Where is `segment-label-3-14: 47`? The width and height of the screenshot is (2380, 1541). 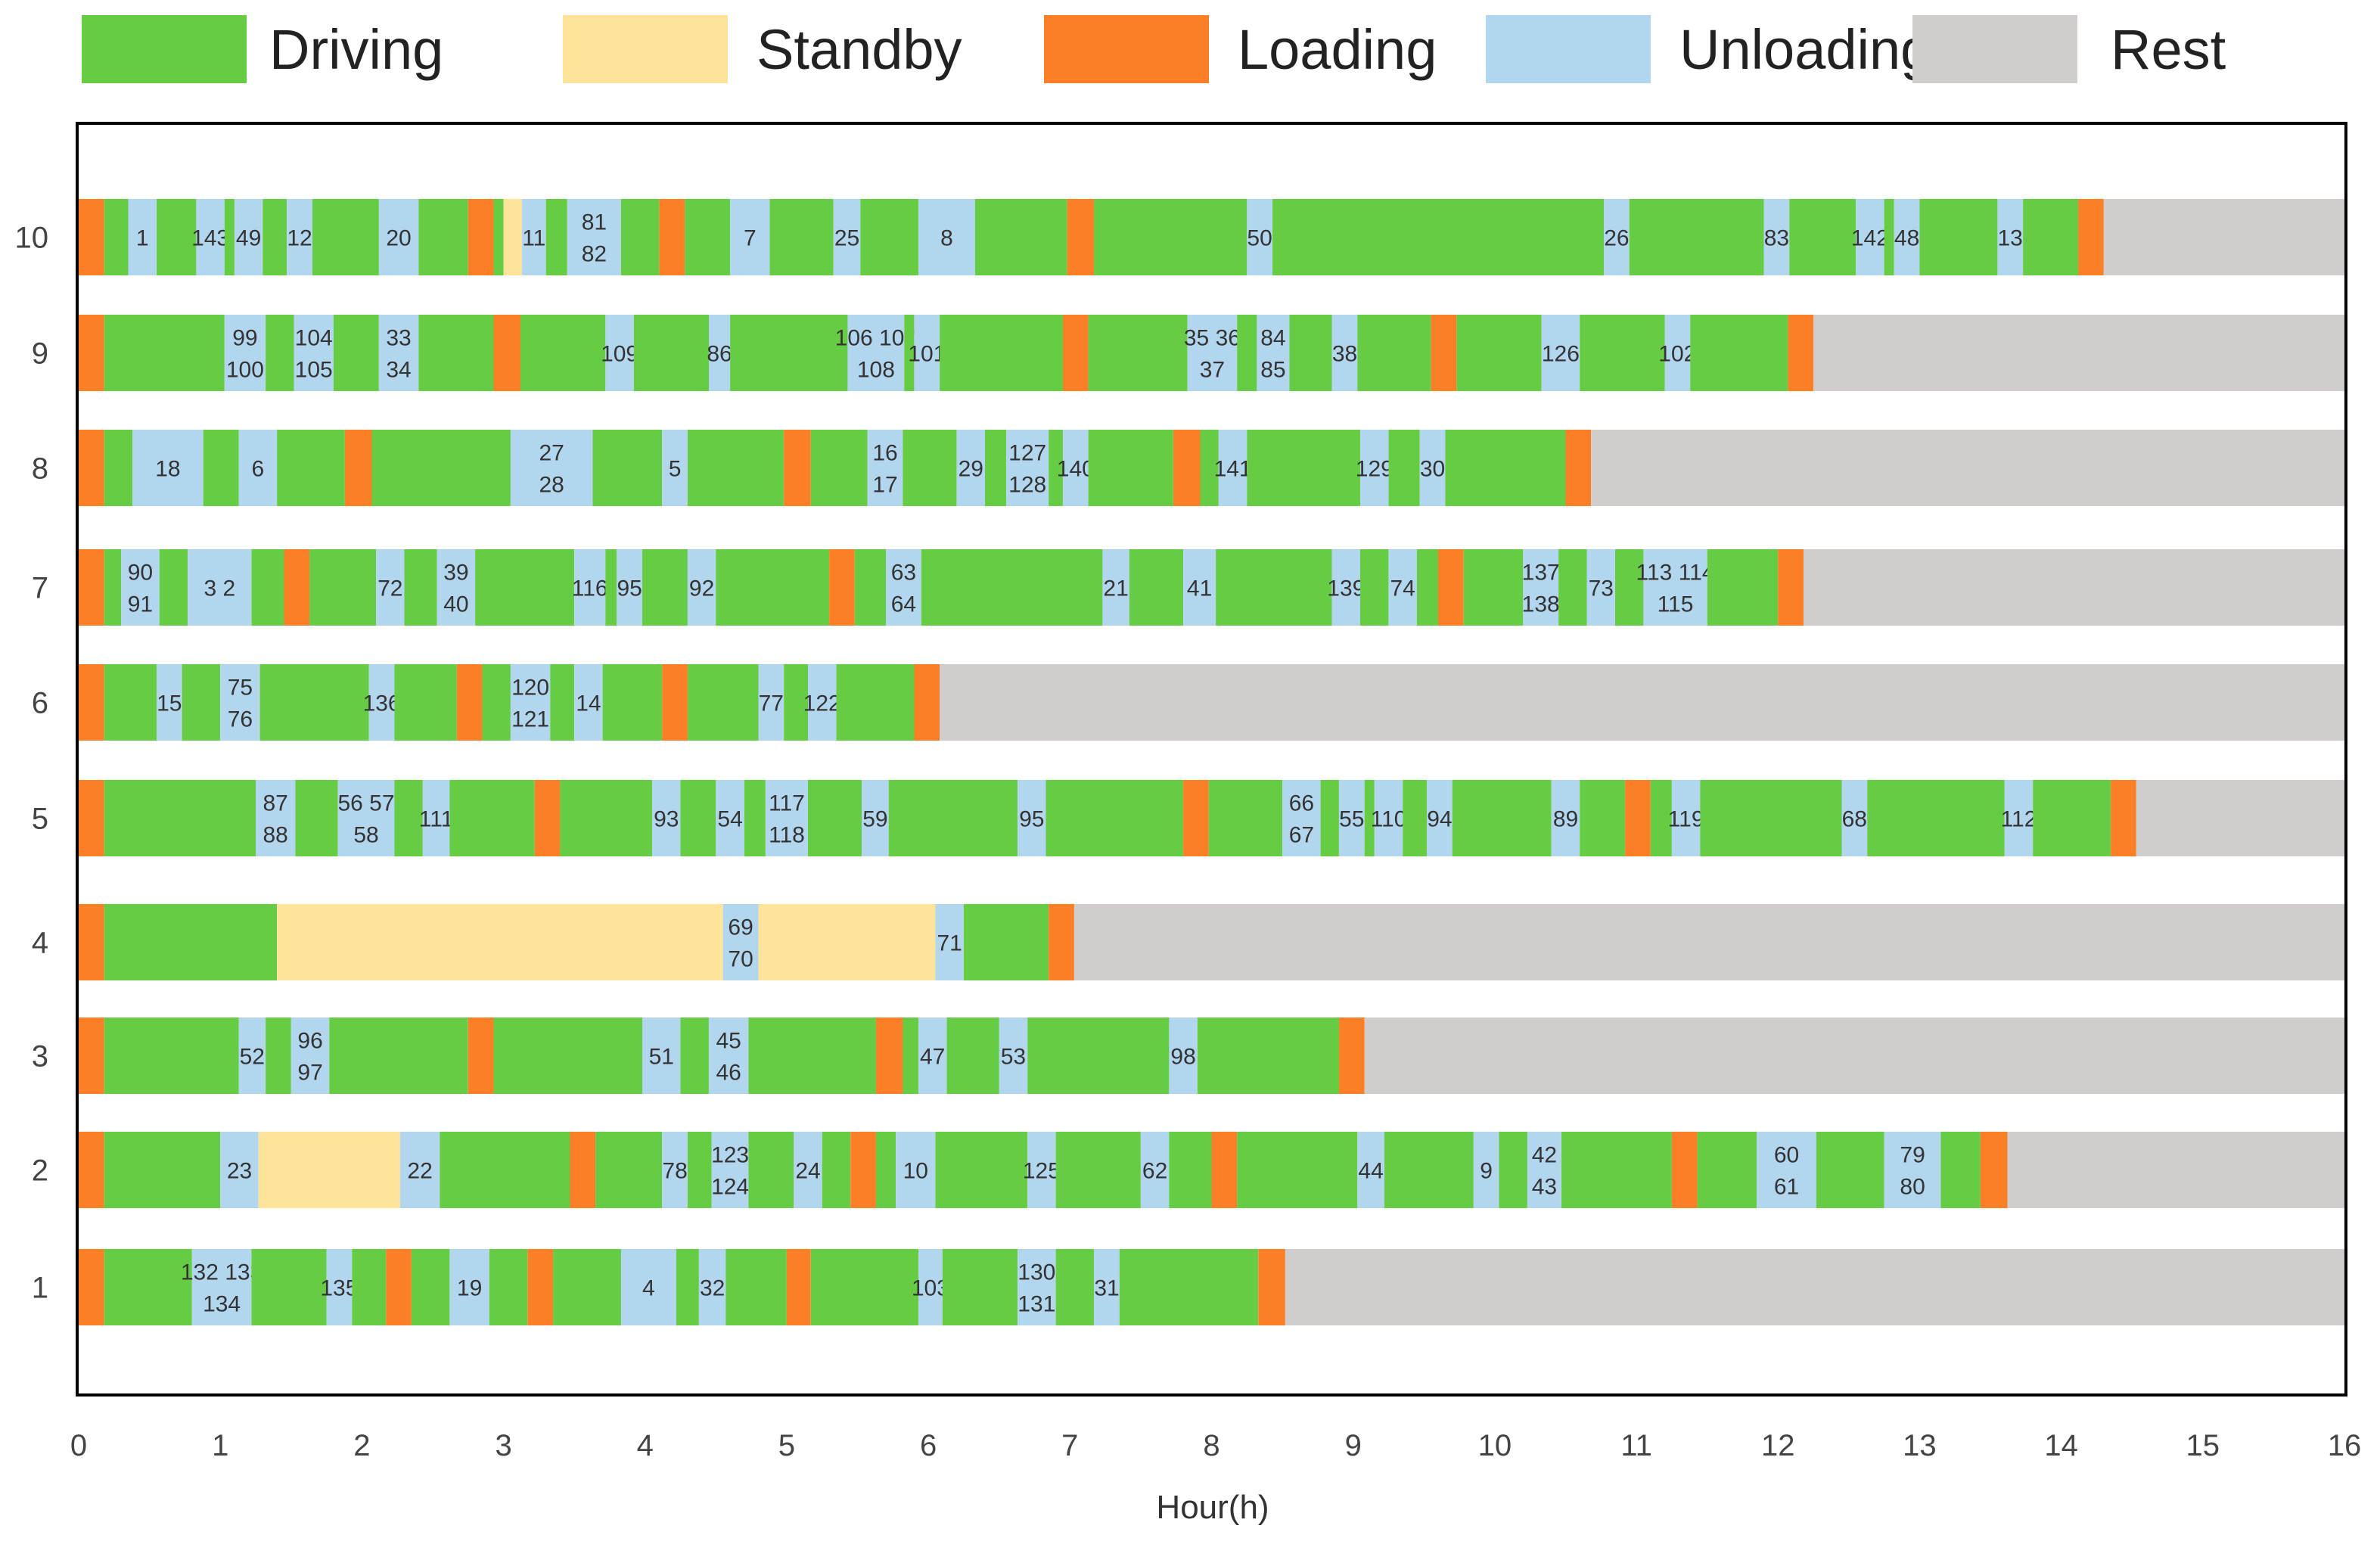
segment-label-3-14: 47 is located at coordinates (932, 1057).